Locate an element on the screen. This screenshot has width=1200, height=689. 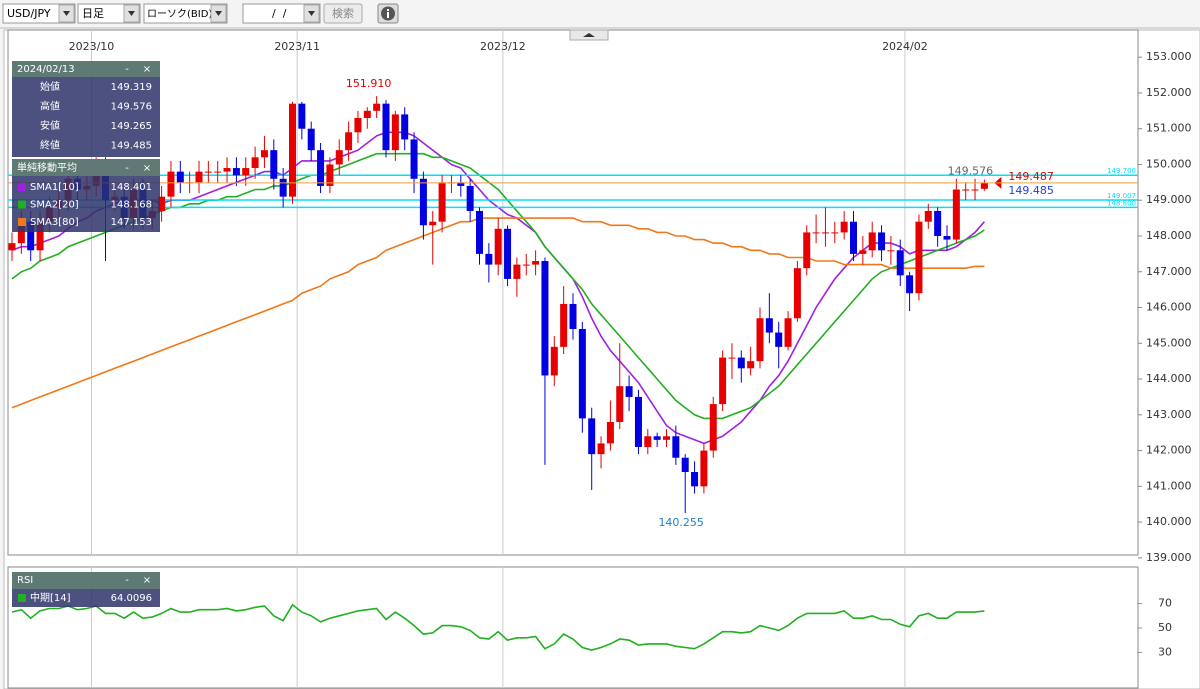
chart-type-select is located at coordinates (185, 13).